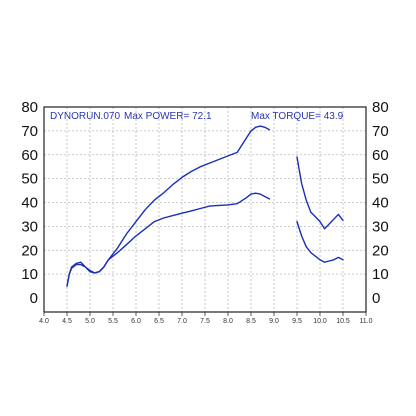 Image resolution: width=416 pixels, height=416 pixels. Describe the element at coordinates (380, 131) in the screenshot. I see `right-y-tick-label: 70` at that location.